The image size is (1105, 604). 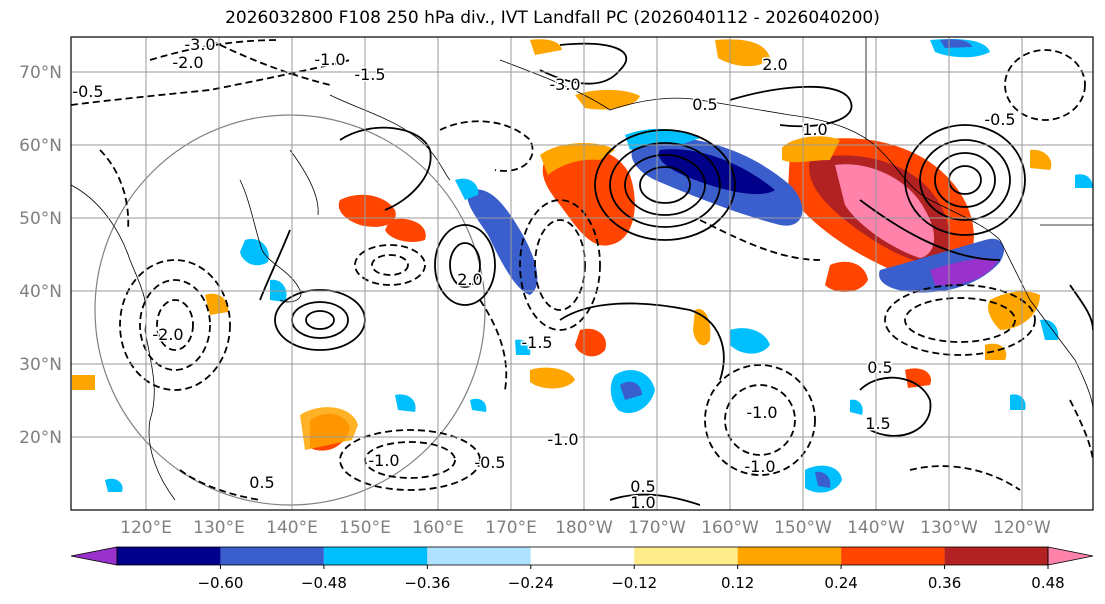 I want to click on lon-label: 150°W, so click(x=803, y=528).